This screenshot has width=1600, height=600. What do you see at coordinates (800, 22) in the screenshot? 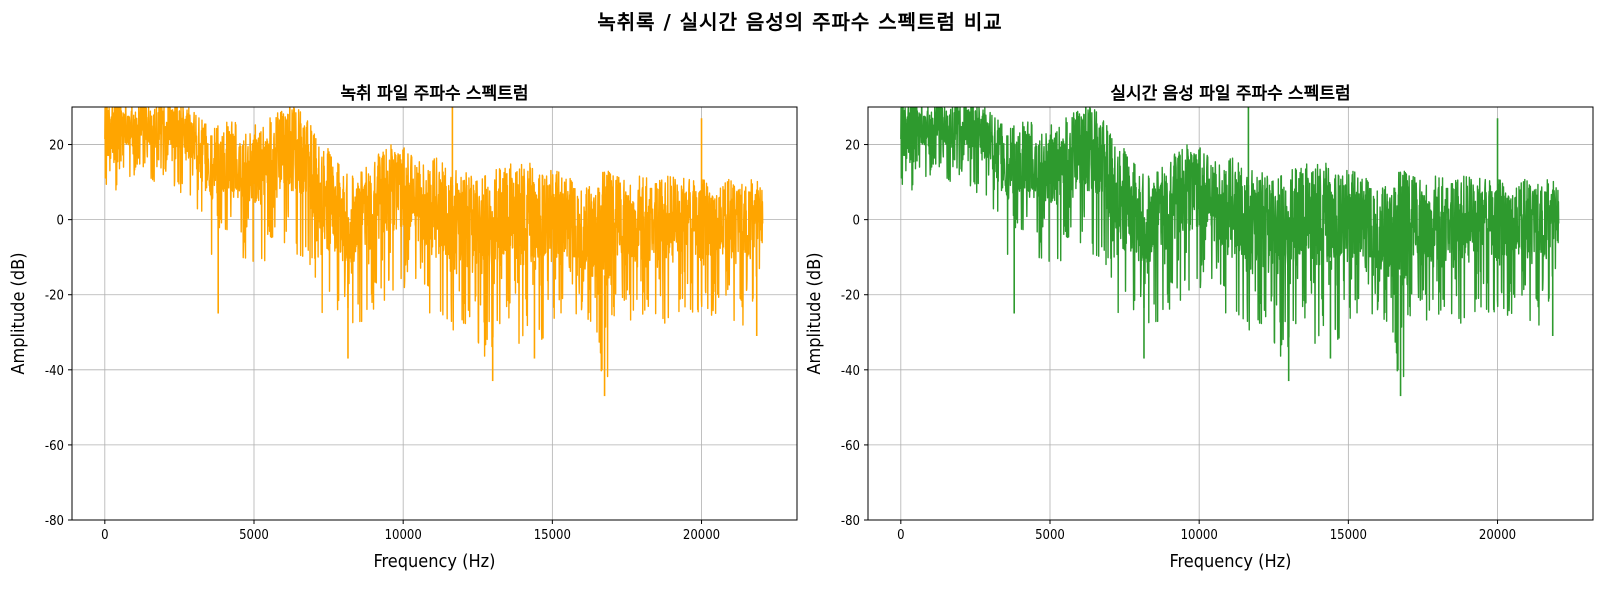
I see `figure-suptitle: 녹취록 / 실시간 음성의 주파수 스펙트럼 비교` at bounding box center [800, 22].